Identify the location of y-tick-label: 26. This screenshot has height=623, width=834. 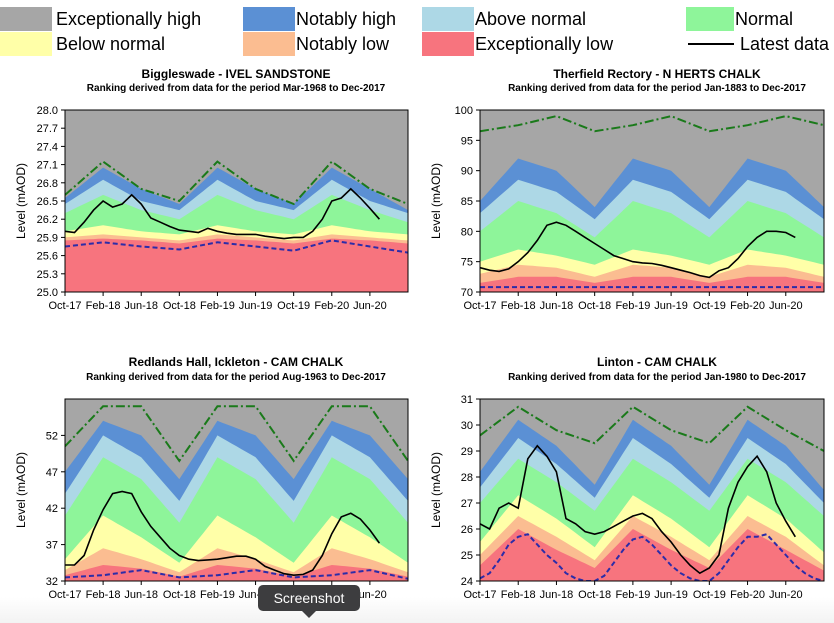
(467, 530).